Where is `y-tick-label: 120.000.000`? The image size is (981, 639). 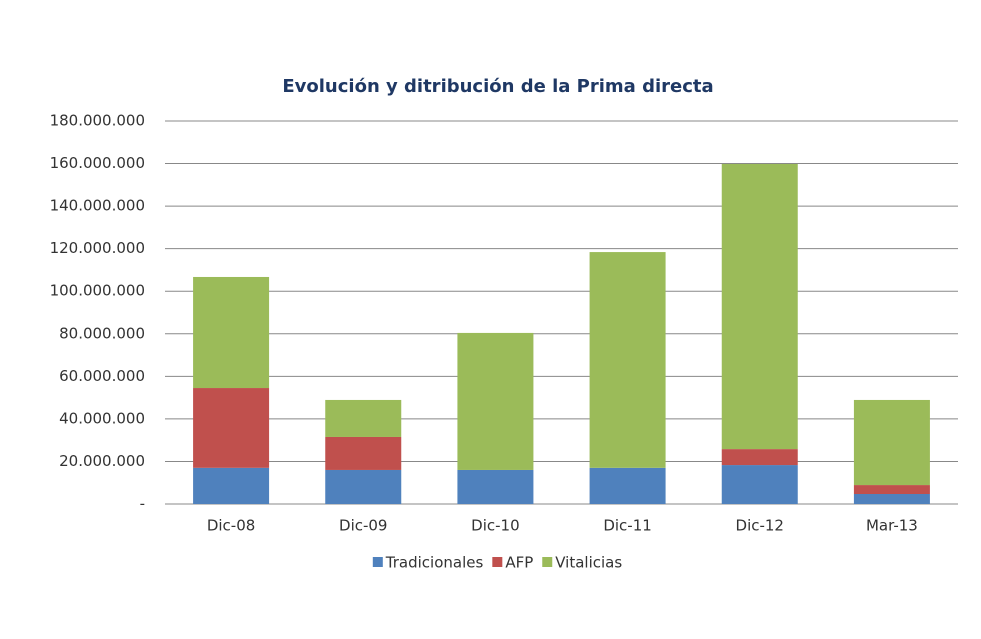 y-tick-label: 120.000.000 is located at coordinates (97, 248).